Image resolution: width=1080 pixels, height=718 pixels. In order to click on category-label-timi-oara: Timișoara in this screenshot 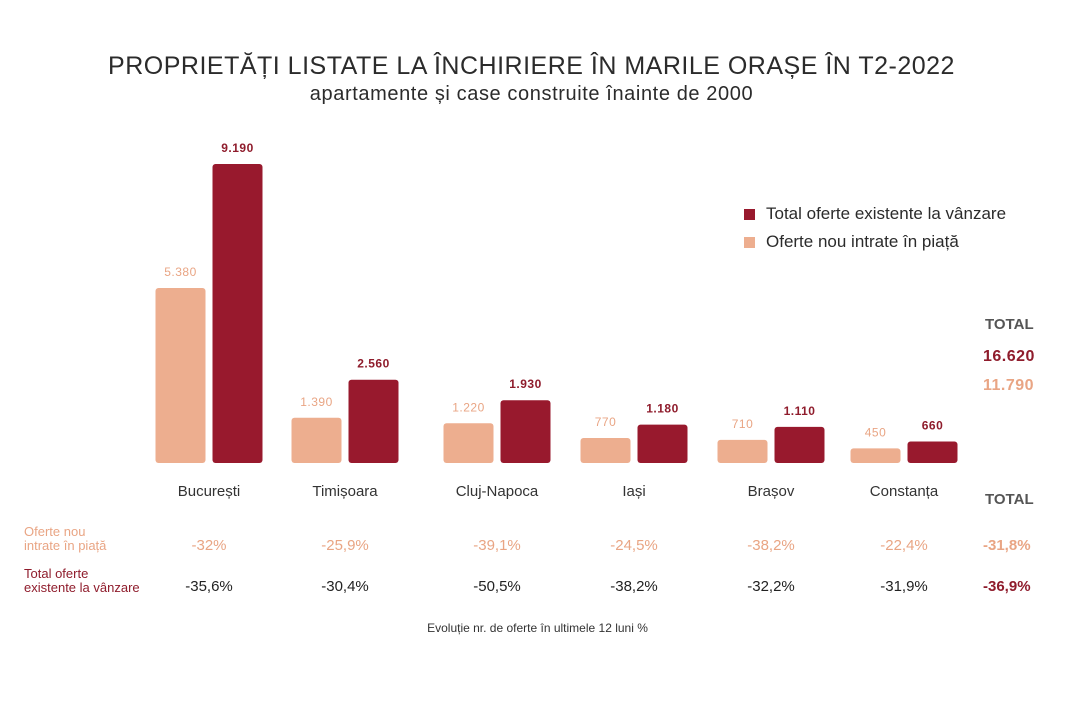, I will do `click(345, 491)`.